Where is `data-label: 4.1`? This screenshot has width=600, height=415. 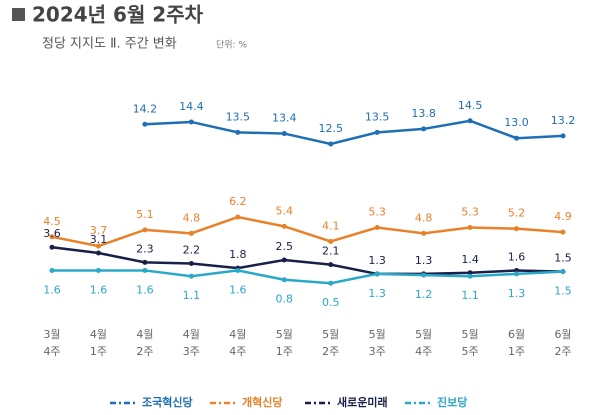
data-label: 4.1 is located at coordinates (331, 225).